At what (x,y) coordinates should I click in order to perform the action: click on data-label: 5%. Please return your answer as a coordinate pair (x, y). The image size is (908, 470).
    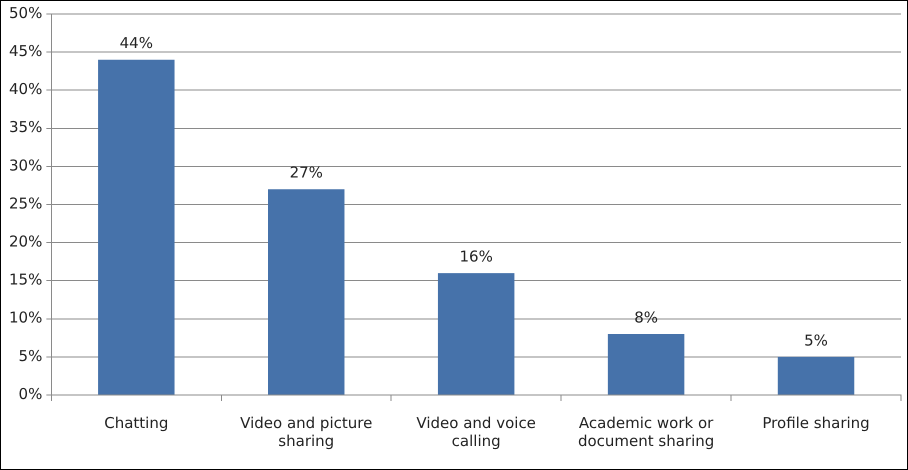
    Looking at the image, I should click on (816, 340).